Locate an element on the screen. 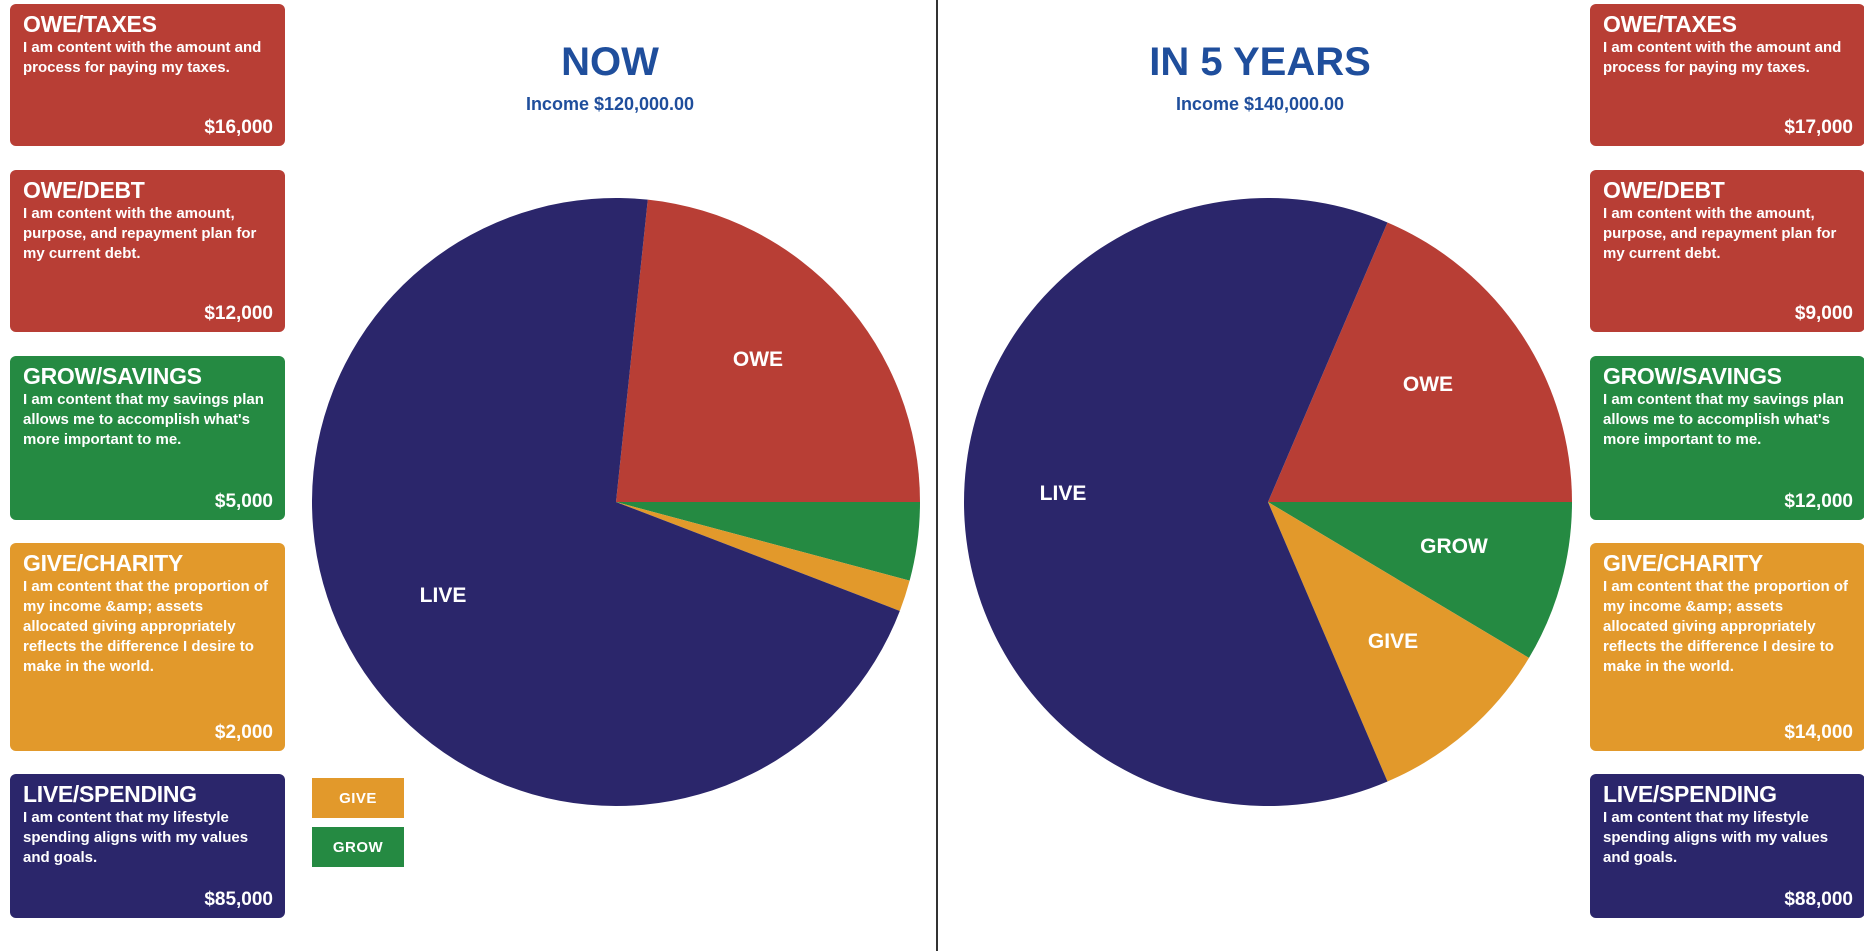  card-amount: $14,000 is located at coordinates (1818, 732).